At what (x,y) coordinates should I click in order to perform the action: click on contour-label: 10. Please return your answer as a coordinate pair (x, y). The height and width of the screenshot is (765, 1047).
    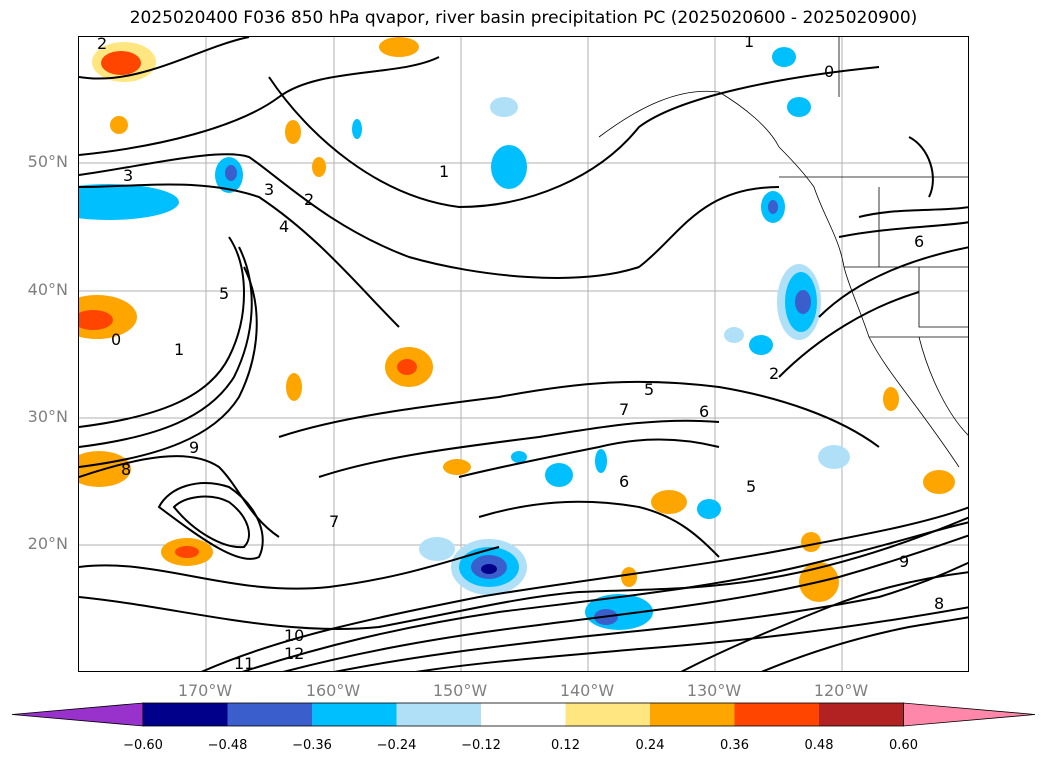
    Looking at the image, I should click on (294, 635).